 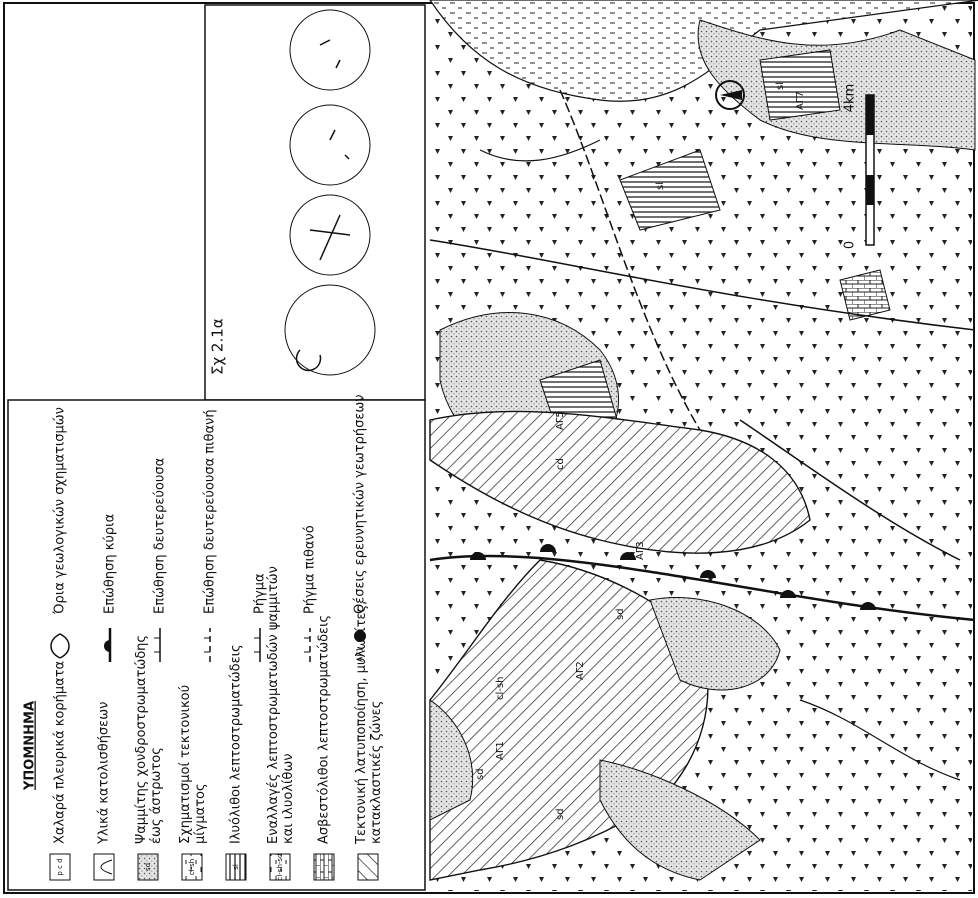 I want to click on legend-symbol: ΑΓ1, so click(x=360, y=654).